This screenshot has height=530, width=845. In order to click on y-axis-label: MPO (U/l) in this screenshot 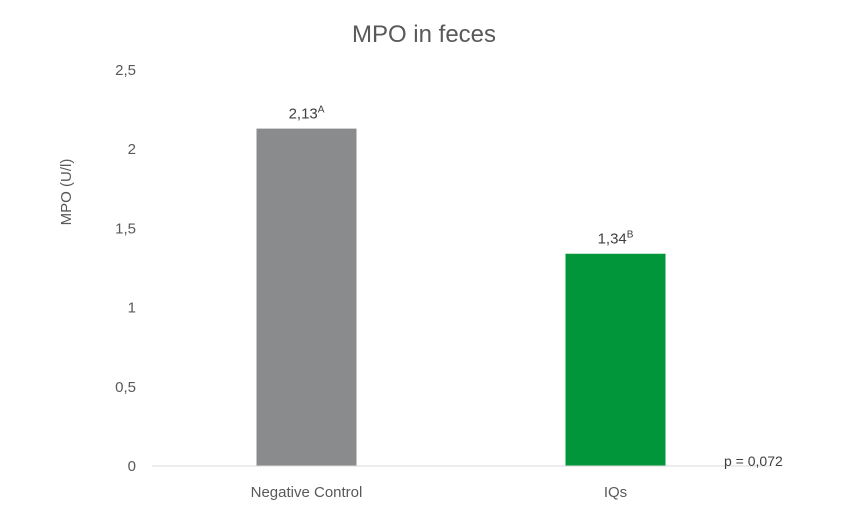, I will do `click(66, 192)`.